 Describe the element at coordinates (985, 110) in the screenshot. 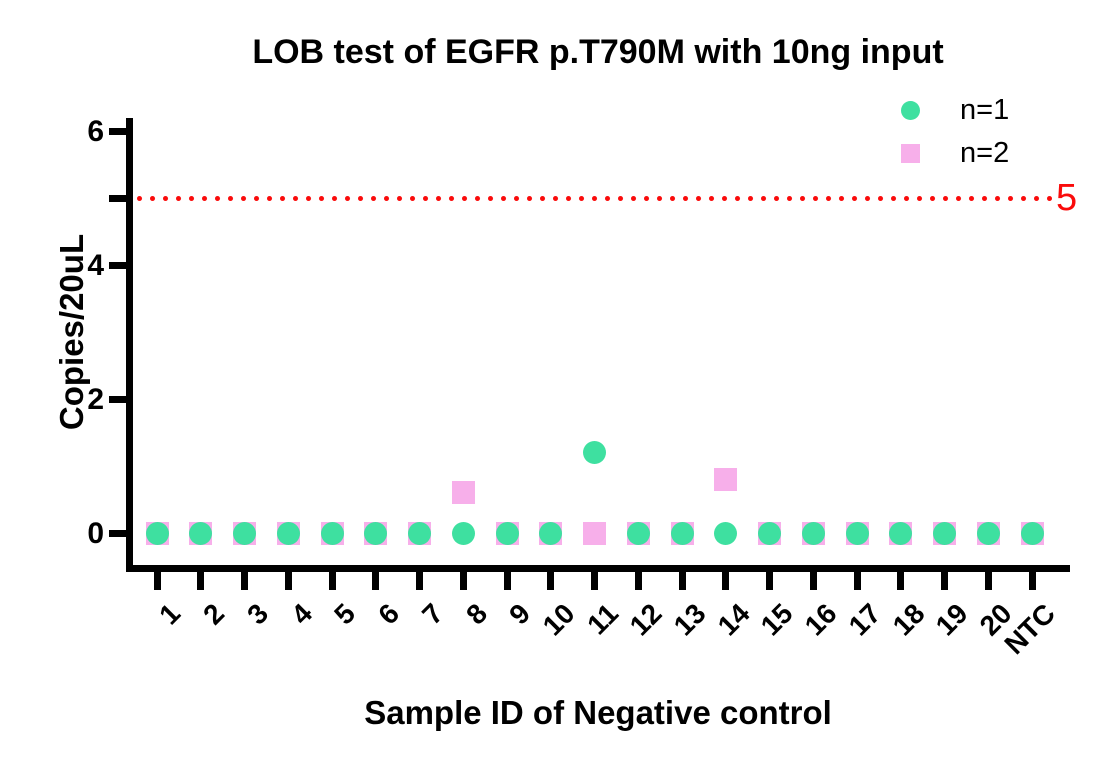

I see `legend-label: n=1` at that location.